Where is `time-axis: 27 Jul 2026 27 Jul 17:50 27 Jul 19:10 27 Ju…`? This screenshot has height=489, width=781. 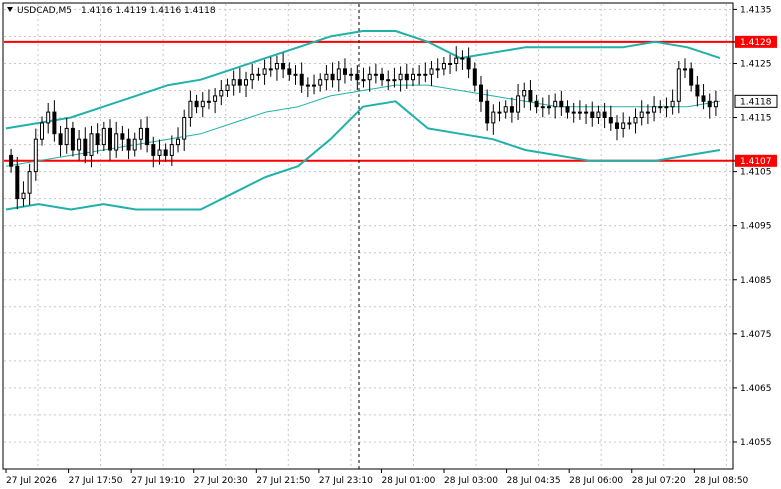 time-axis: 27 Jul 2026 27 Jul 17:50 27 Jul 19:10 27 Ju… is located at coordinates (377, 477).